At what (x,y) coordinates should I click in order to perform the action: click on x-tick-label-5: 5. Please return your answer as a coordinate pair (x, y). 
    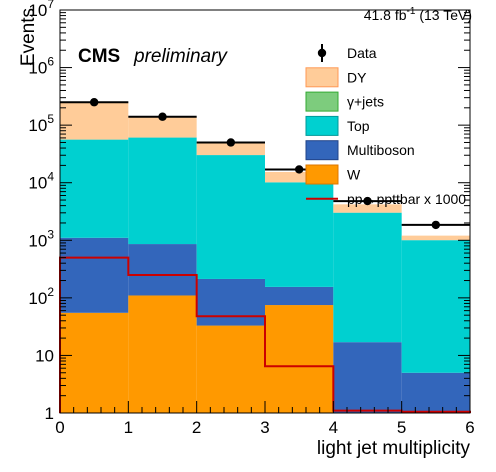
    Looking at the image, I should click on (401, 427).